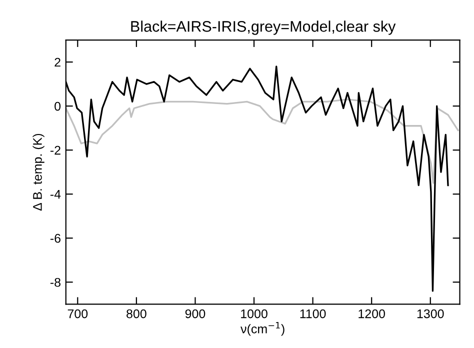 The image size is (474, 348). What do you see at coordinates (57, 106) in the screenshot?
I see `y-tick-label: 0` at bounding box center [57, 106].